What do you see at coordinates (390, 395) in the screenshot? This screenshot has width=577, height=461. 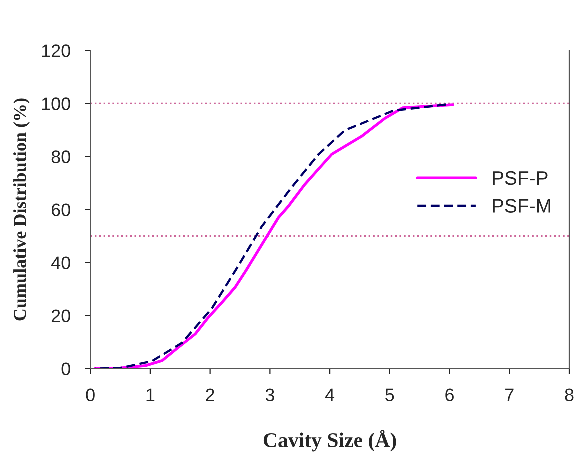 I see `x-tick-label: 5` at bounding box center [390, 395].